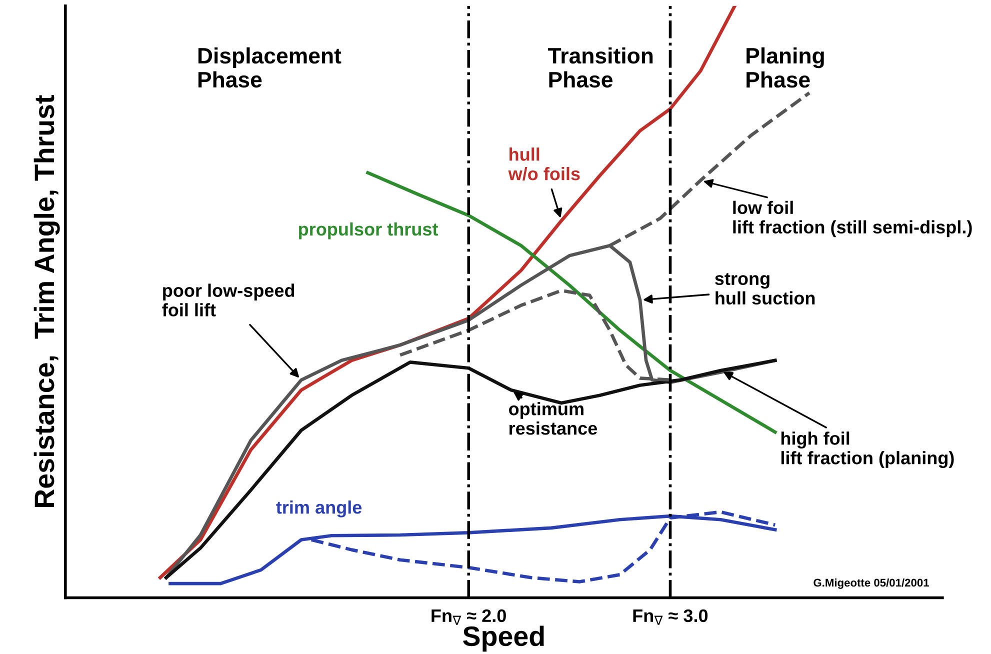 This screenshot has width=991, height=654. Describe the element at coordinates (368, 231) in the screenshot. I see `series-label: propulsor thrust` at that location.